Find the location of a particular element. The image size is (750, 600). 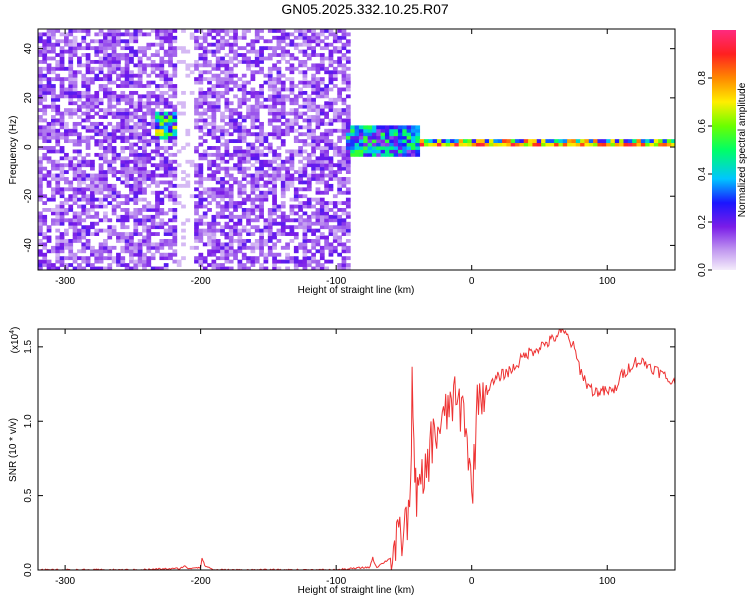

y-tick-label: 0 is located at coordinates (28, 147).